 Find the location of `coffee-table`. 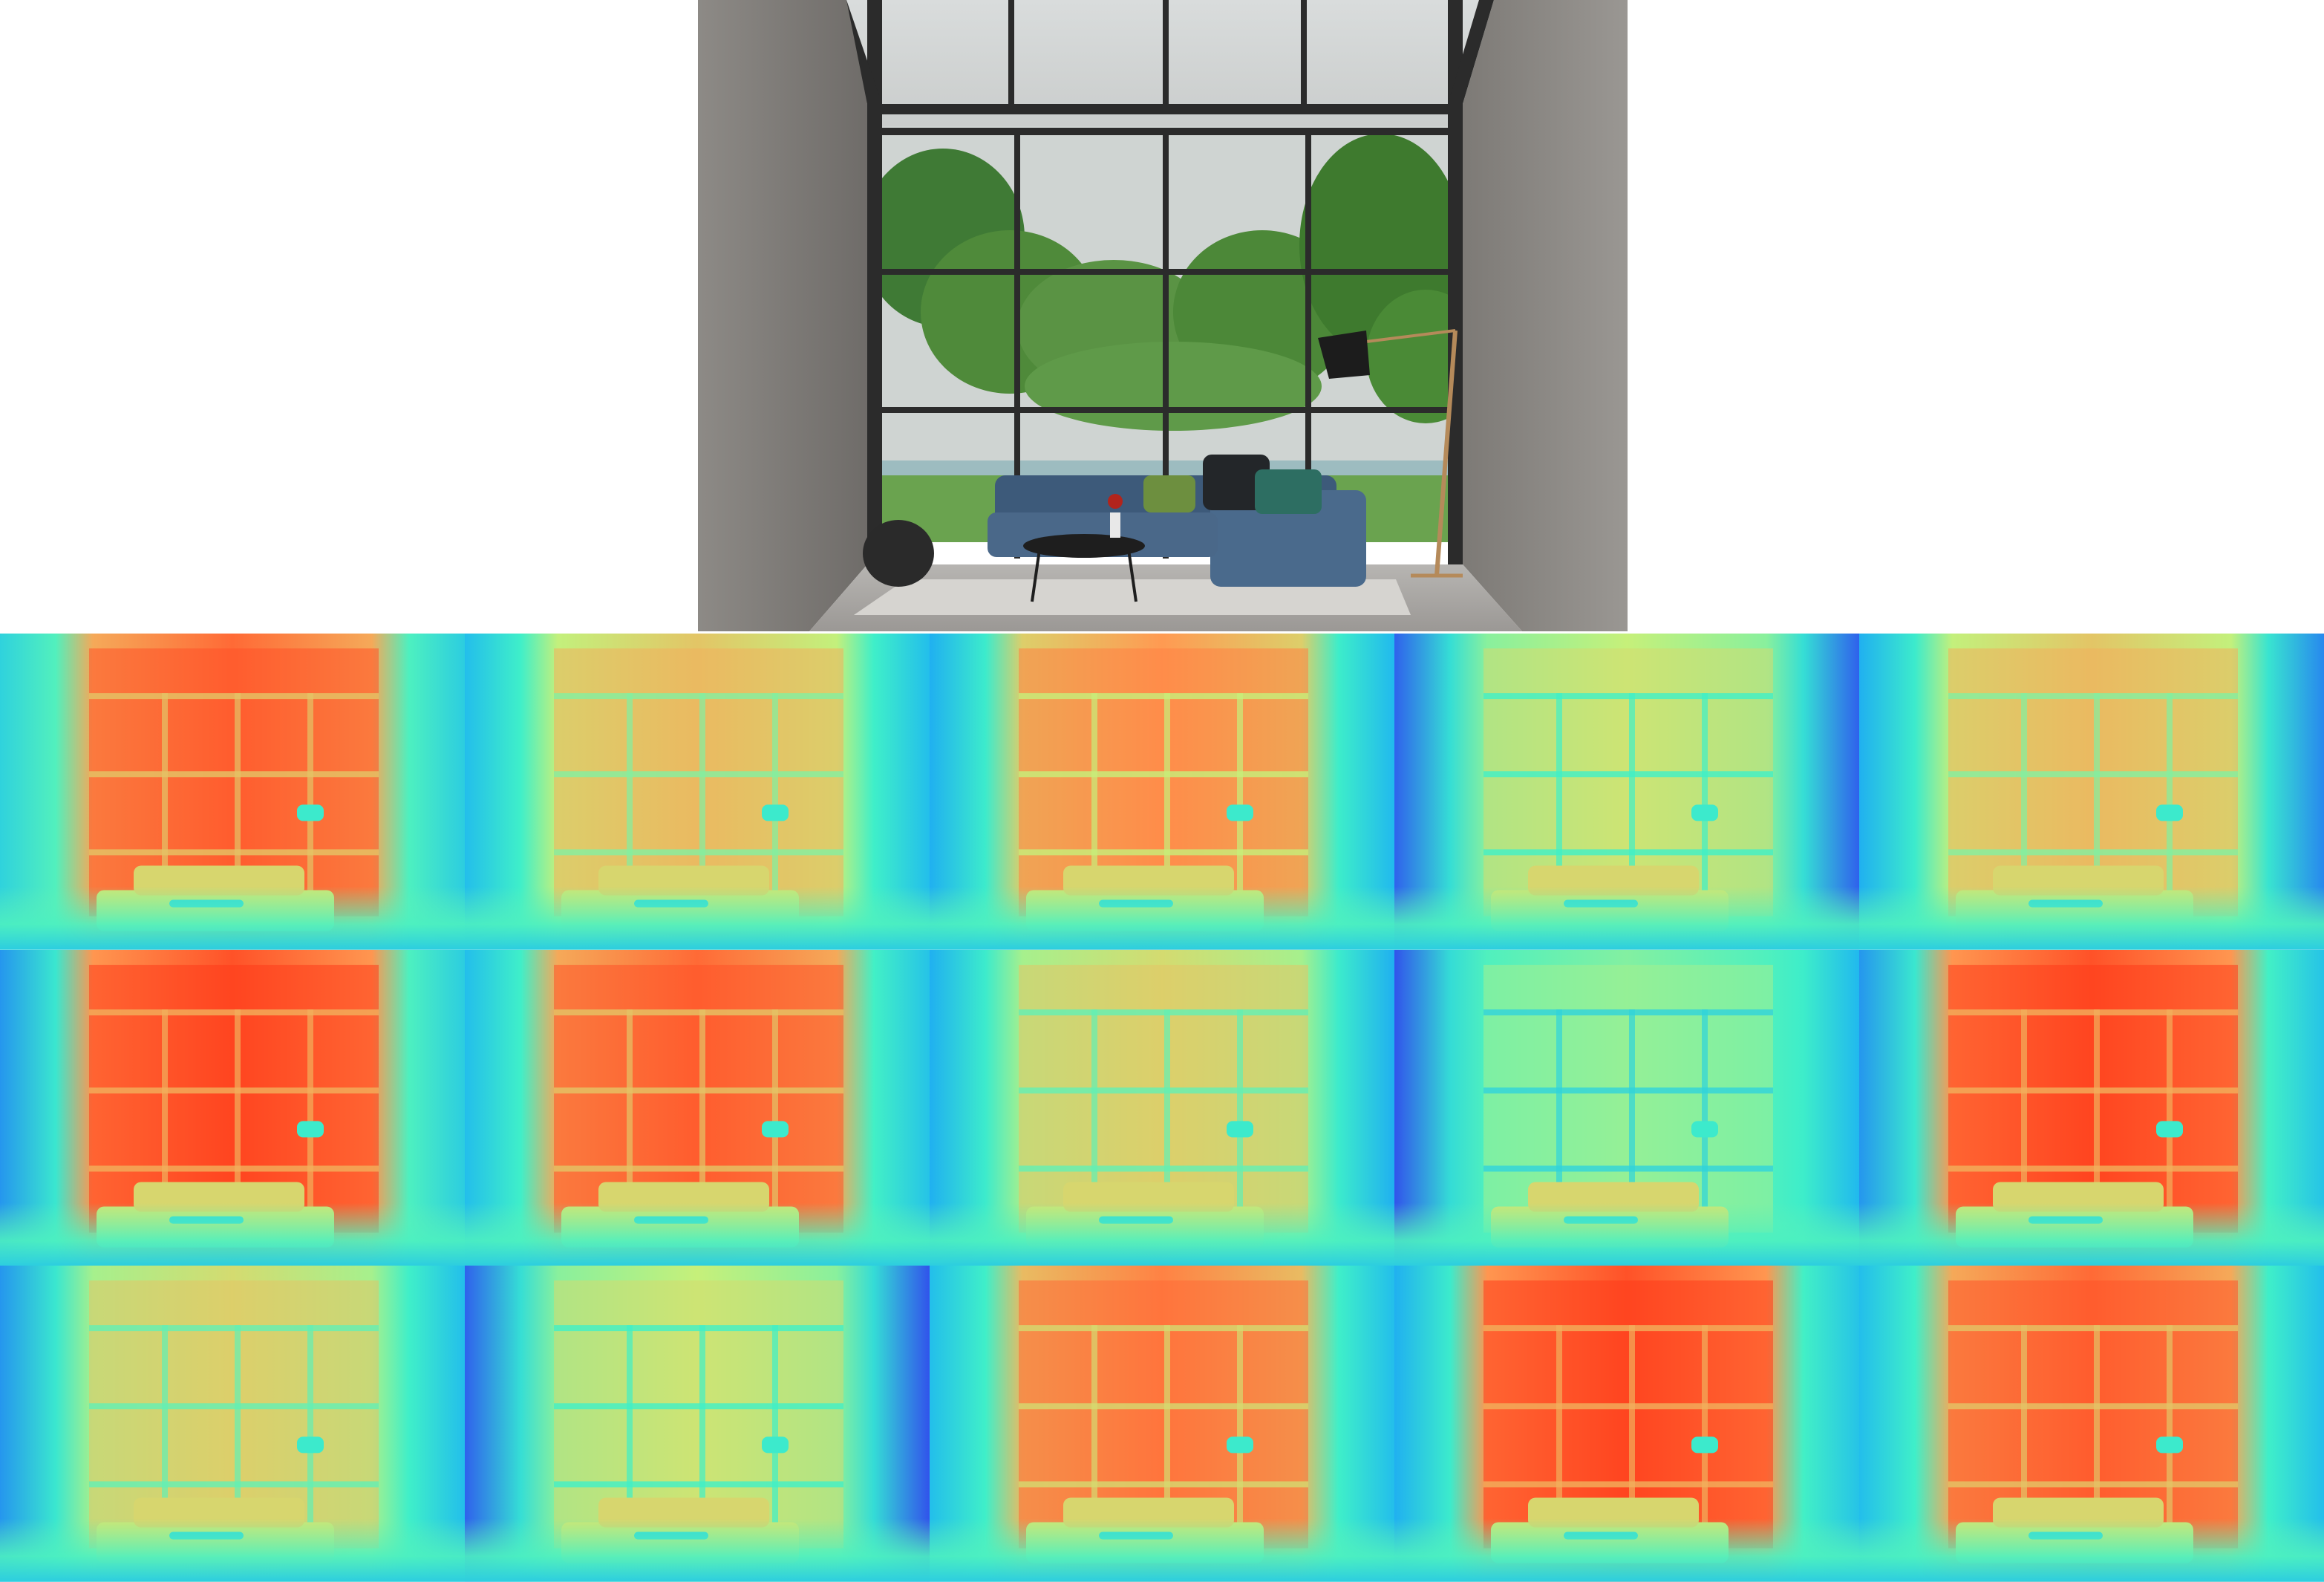

coffee-table is located at coordinates (1084, 548).